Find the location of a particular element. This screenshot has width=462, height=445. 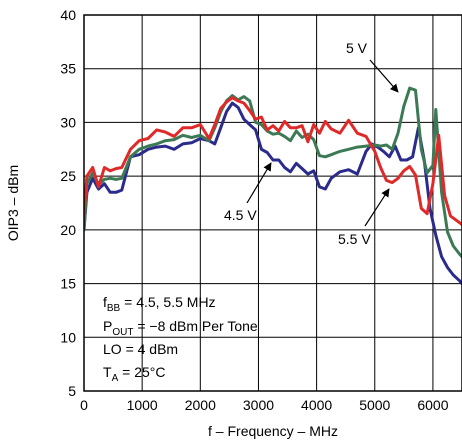

x-tick-label: 2000 is located at coordinates (200, 405).